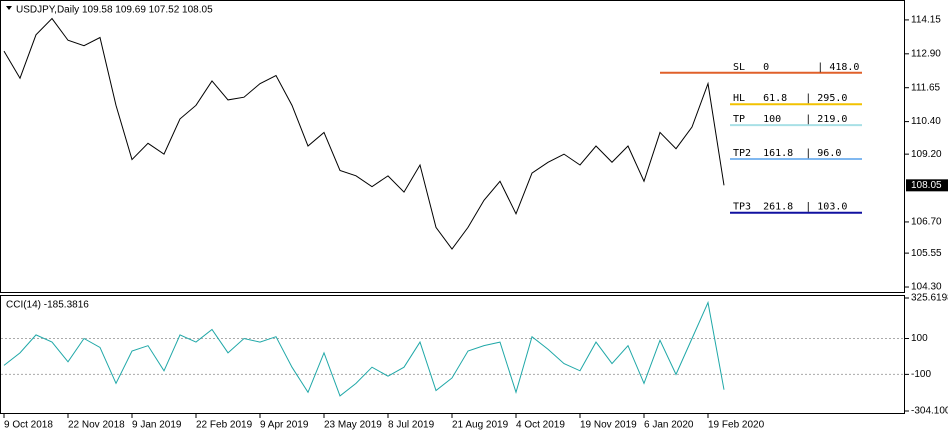 The width and height of the screenshot is (948, 442). Describe the element at coordinates (926, 287) in the screenshot. I see `y-tick-label: 104.30` at that location.